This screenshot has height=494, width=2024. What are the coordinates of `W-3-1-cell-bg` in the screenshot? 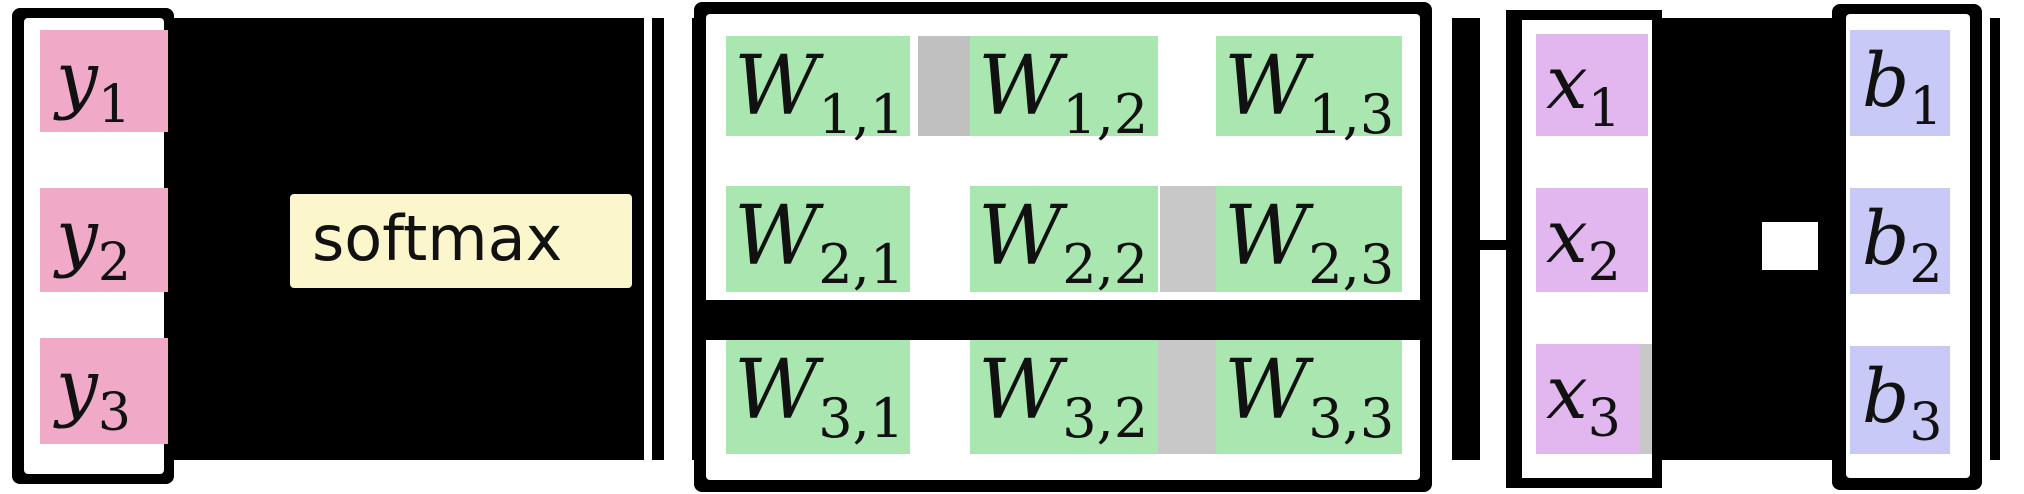 It's located at (818, 397).